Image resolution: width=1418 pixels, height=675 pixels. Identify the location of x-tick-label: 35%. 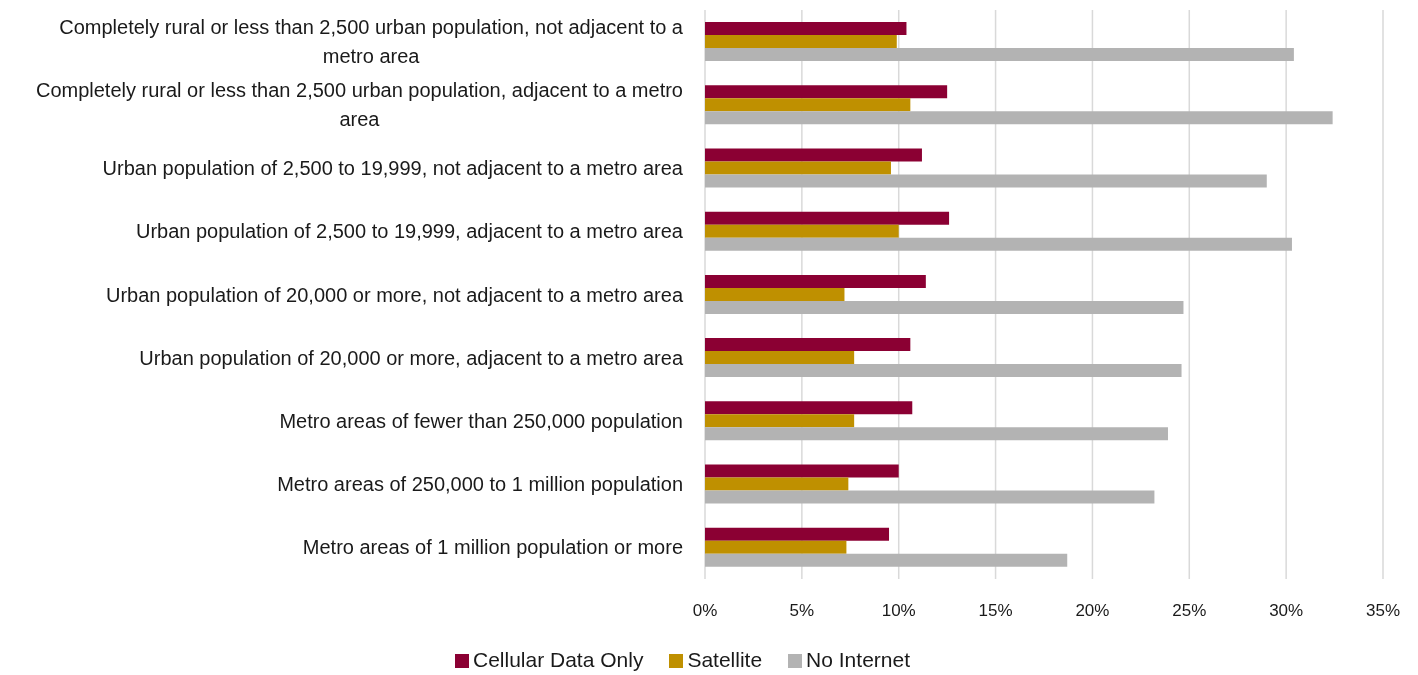
(1383, 611).